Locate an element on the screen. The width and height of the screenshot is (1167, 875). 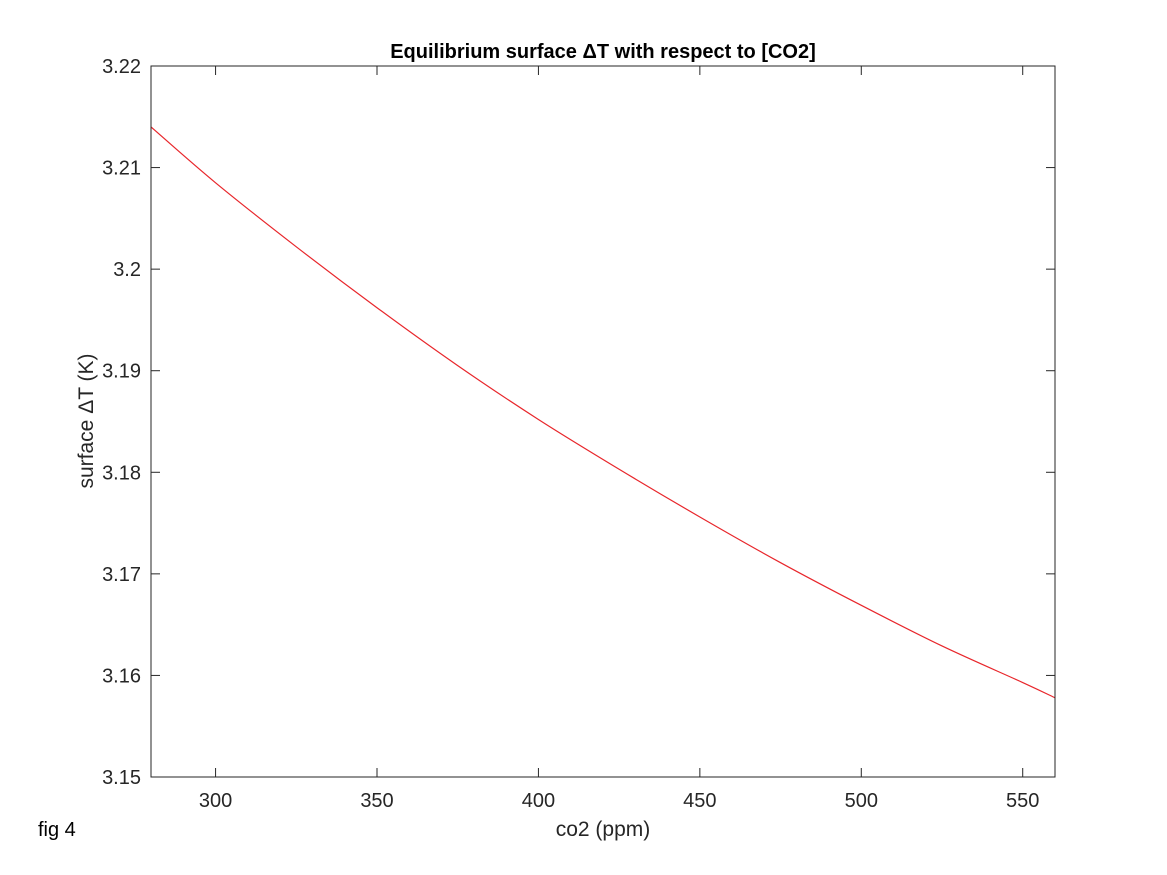
y-tick-label: 3.2 is located at coordinates (127, 270).